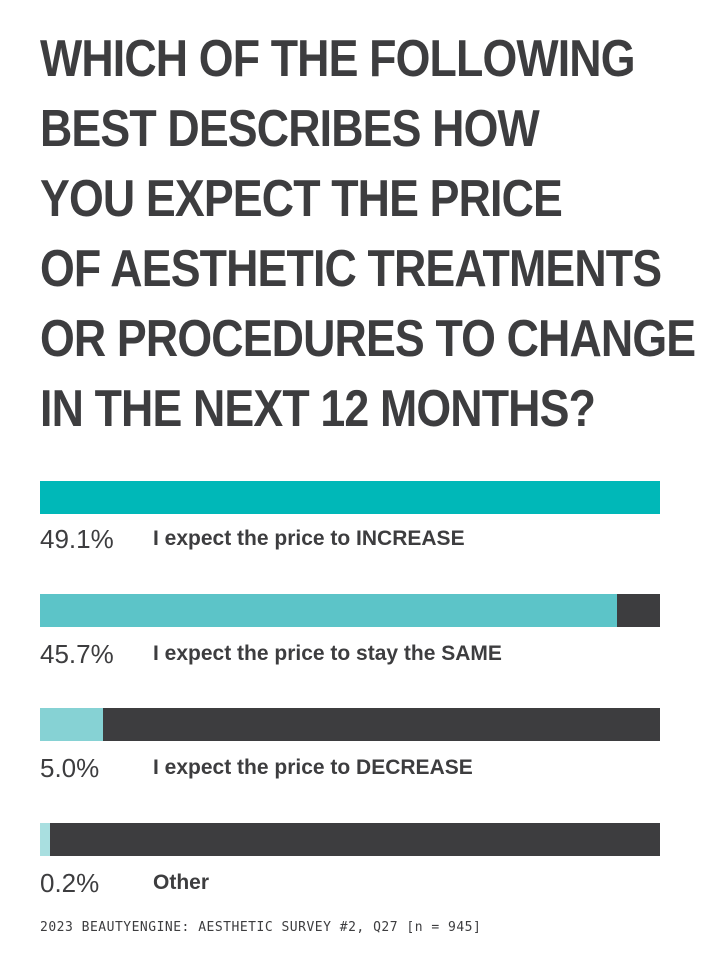  Describe the element at coordinates (181, 882) in the screenshot. I see `category-label: Other` at that location.